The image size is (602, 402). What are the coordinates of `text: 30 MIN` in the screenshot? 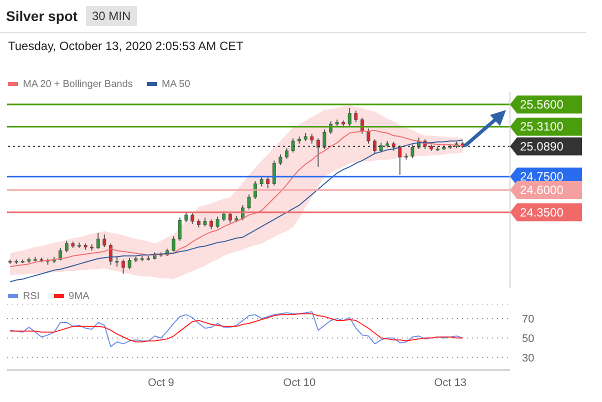 It's located at (111, 16).